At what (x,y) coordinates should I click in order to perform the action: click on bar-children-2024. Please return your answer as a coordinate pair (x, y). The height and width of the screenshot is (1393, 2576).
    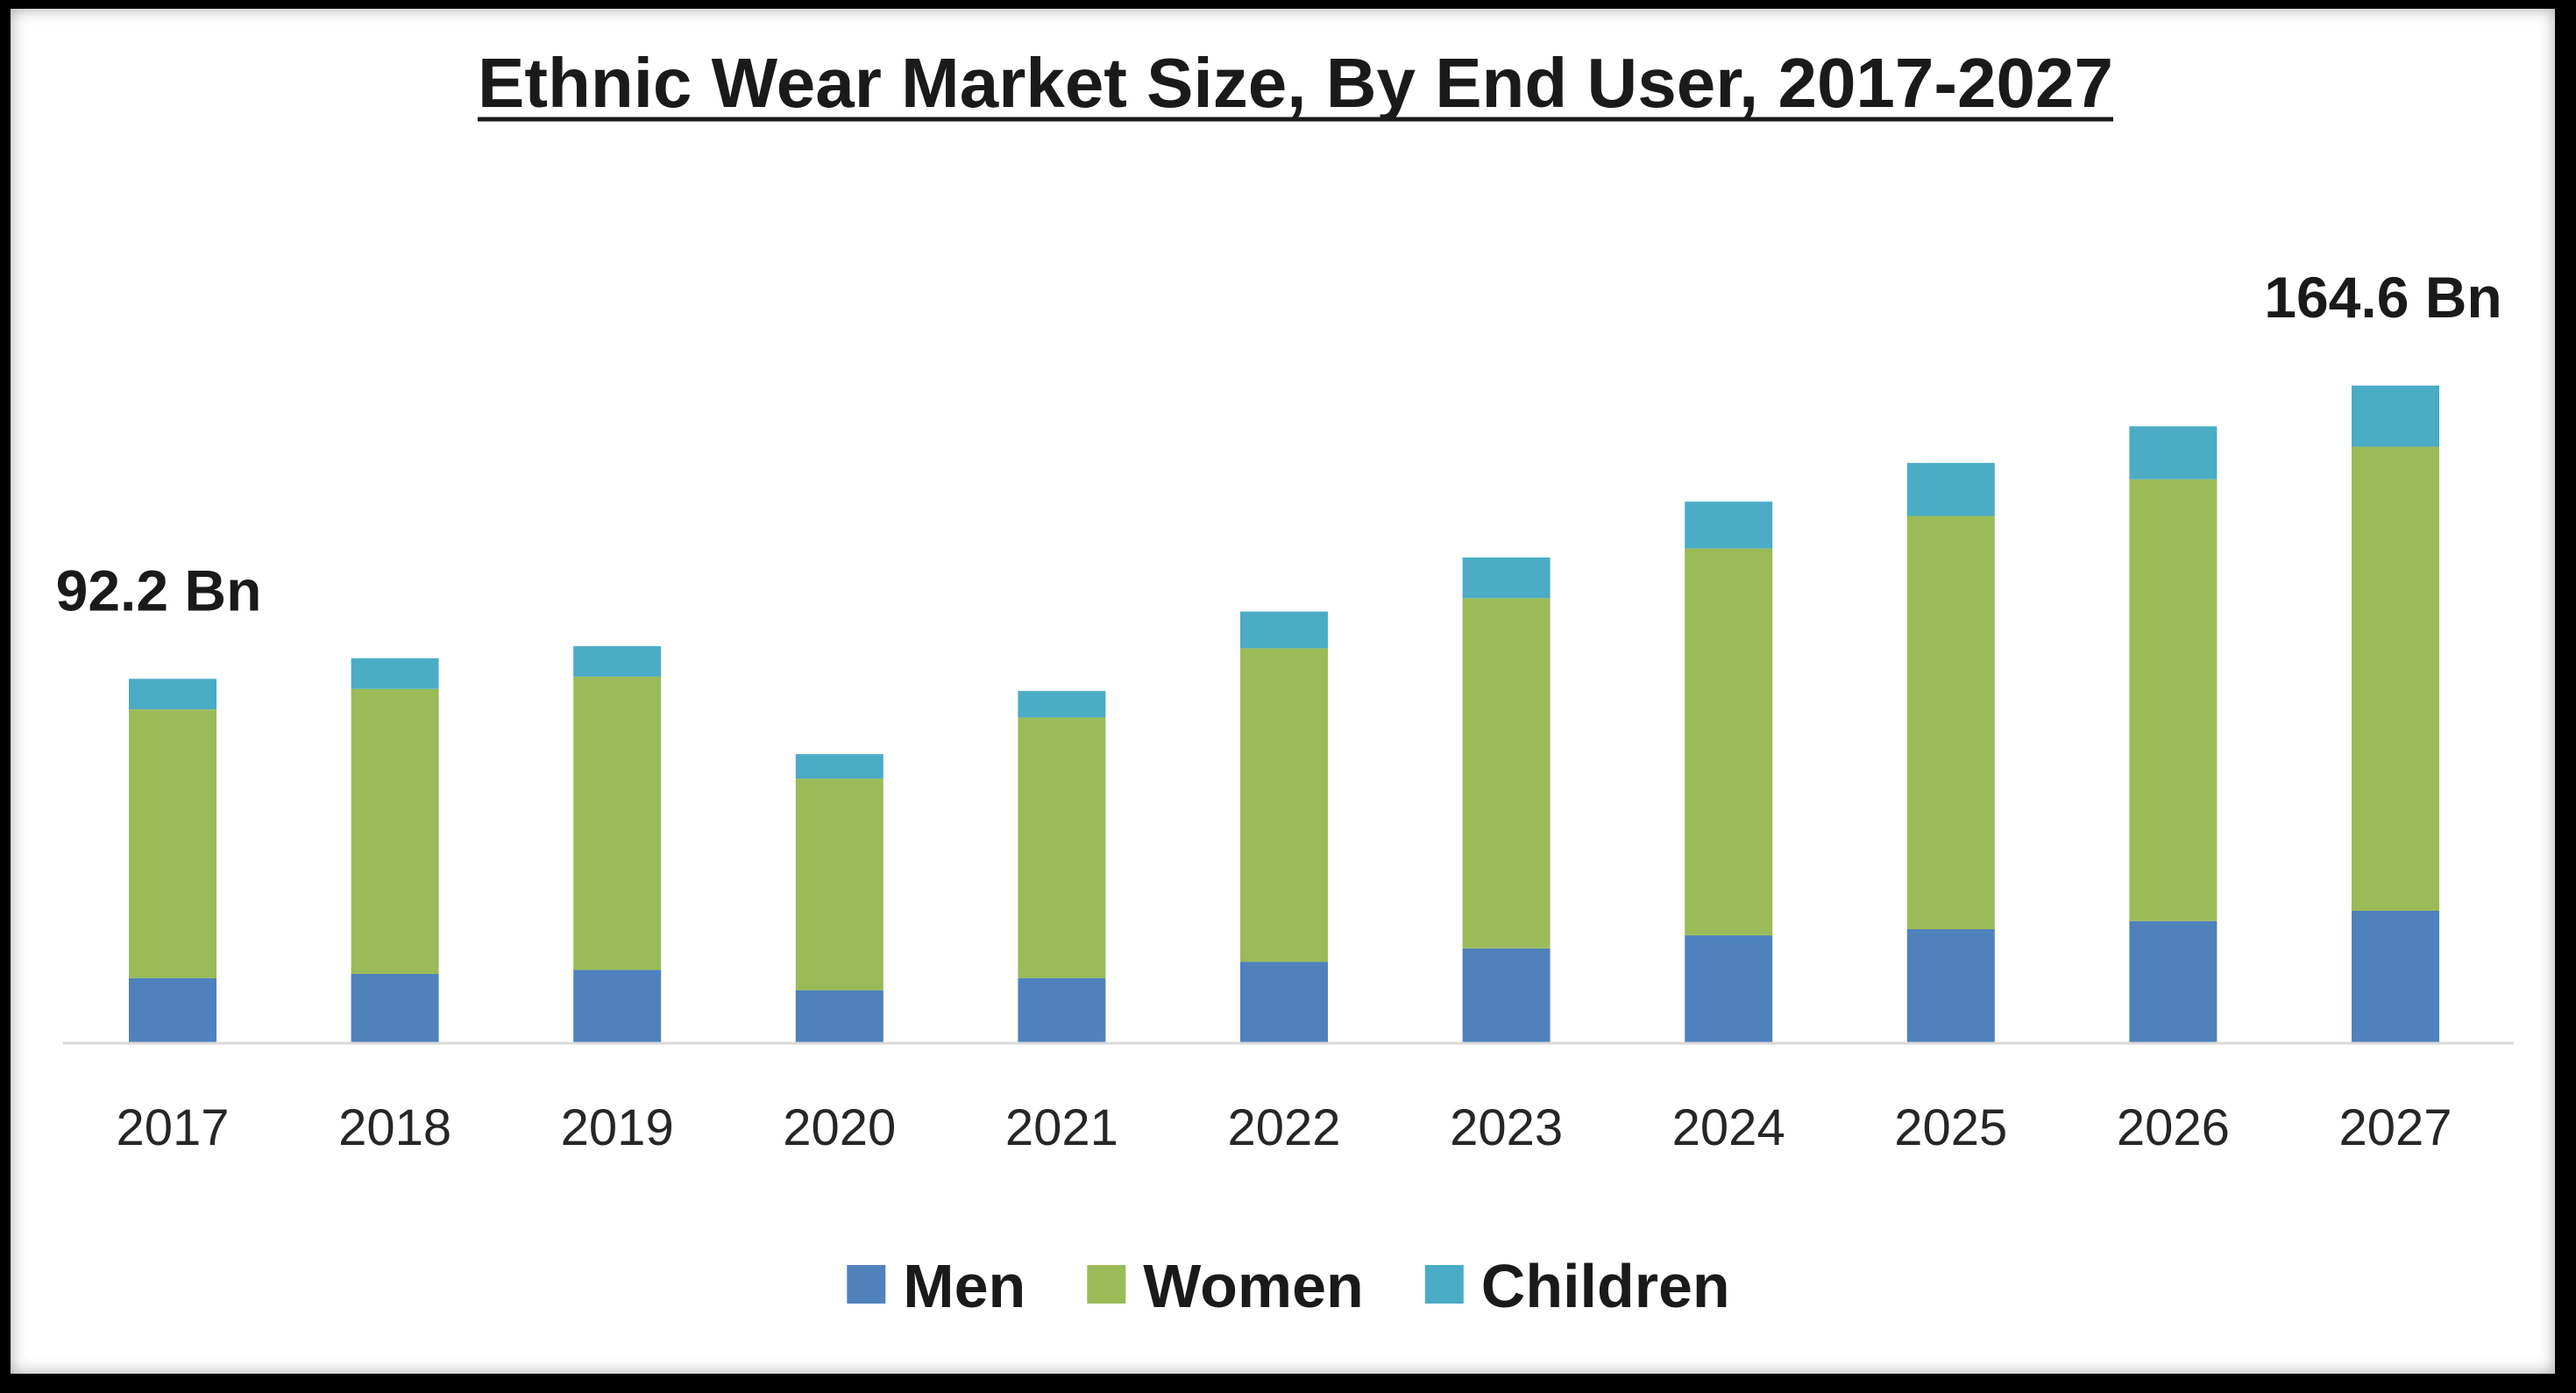
    Looking at the image, I should click on (1729, 525).